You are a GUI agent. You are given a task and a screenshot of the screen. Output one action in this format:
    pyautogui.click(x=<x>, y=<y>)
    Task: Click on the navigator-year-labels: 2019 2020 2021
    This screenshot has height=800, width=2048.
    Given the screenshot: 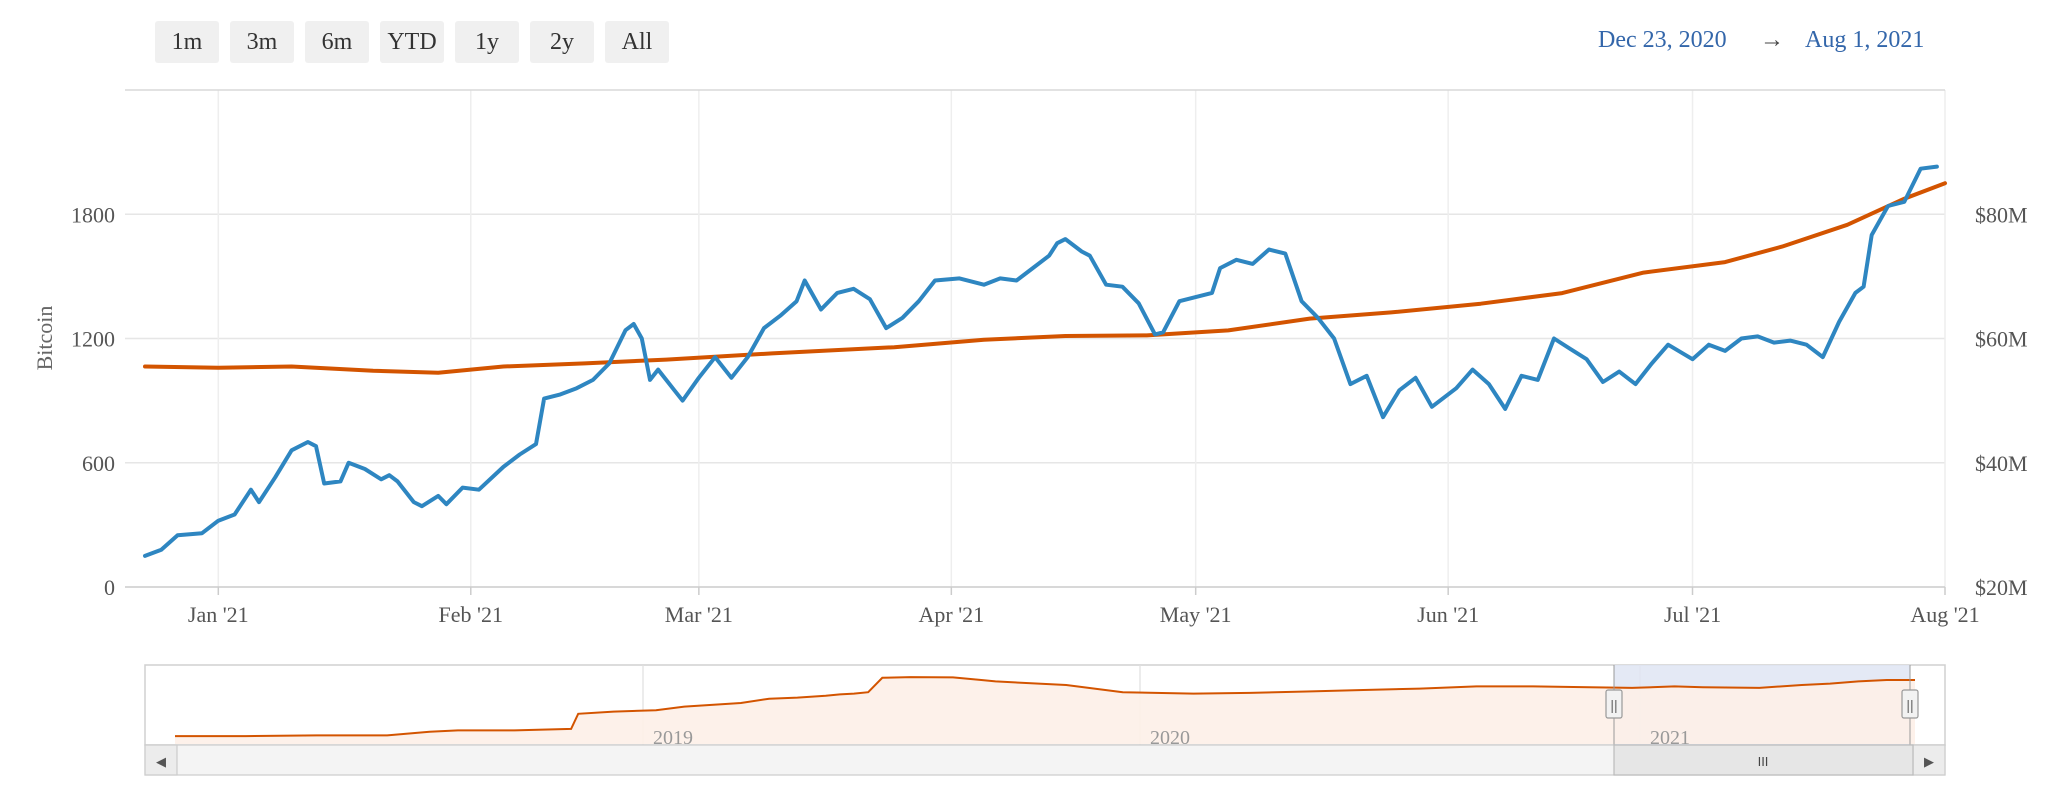 What is the action you would take?
    pyautogui.click(x=1171, y=738)
    